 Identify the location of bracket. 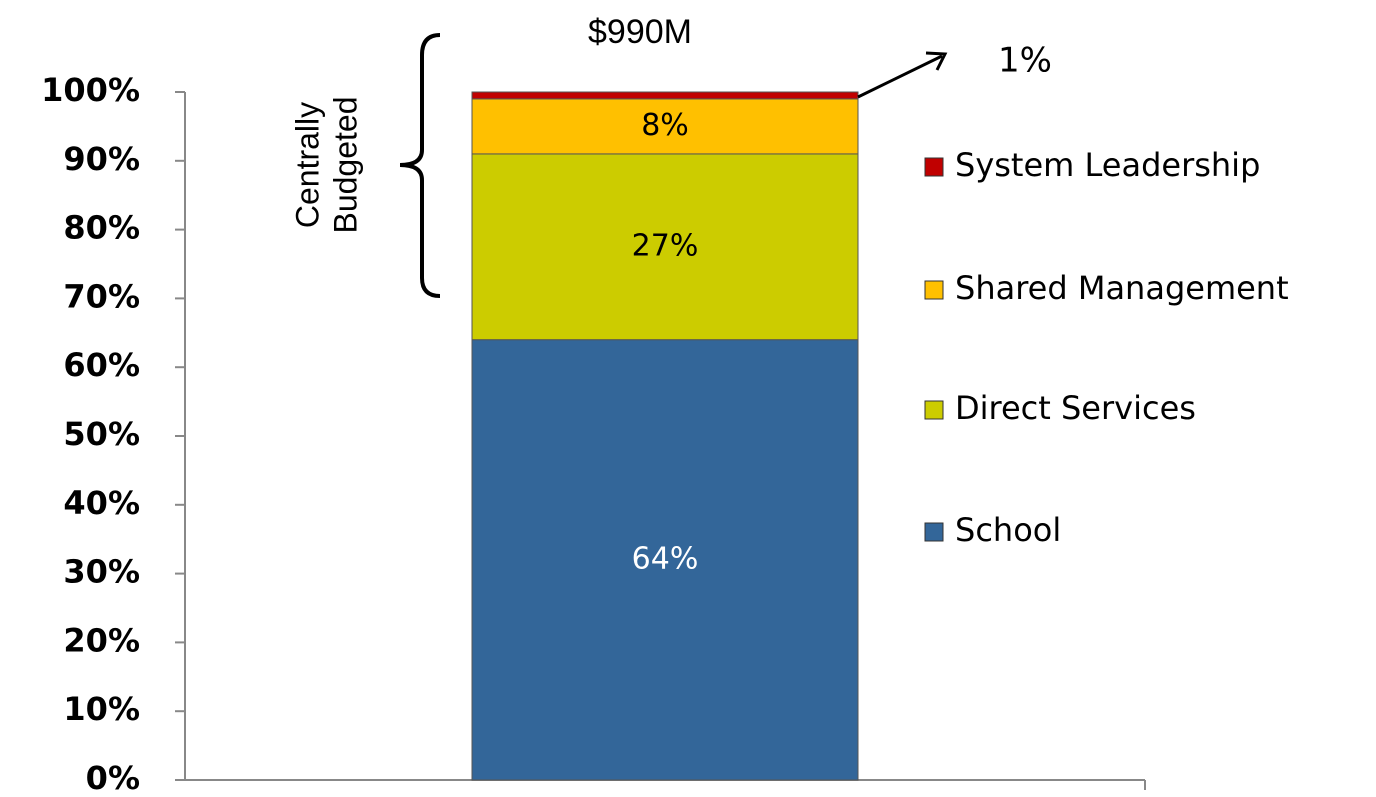
(420, 165).